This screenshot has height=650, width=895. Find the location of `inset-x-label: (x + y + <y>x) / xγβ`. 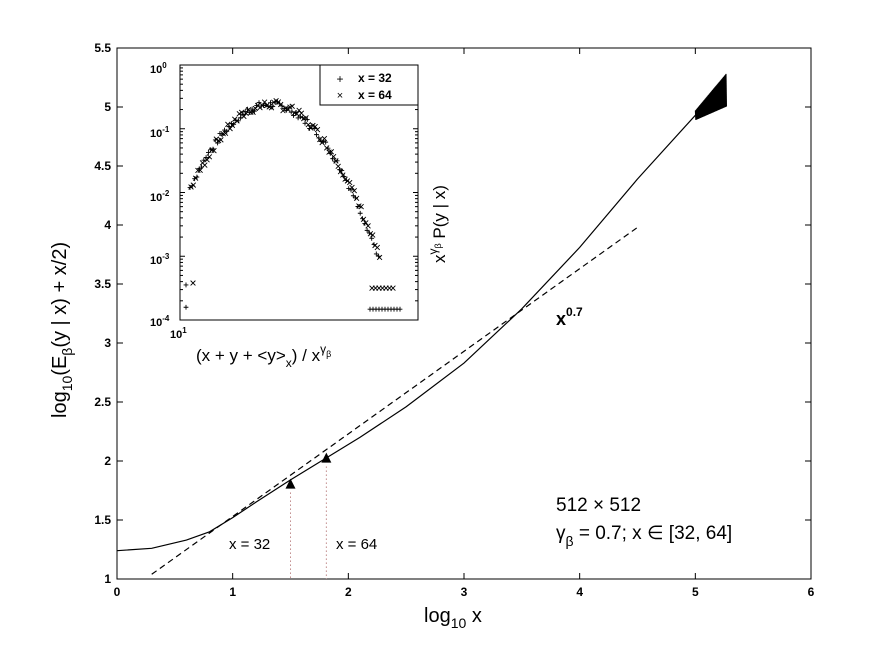

inset-x-label: (x + y + <y>x) / xγβ is located at coordinates (263, 356).